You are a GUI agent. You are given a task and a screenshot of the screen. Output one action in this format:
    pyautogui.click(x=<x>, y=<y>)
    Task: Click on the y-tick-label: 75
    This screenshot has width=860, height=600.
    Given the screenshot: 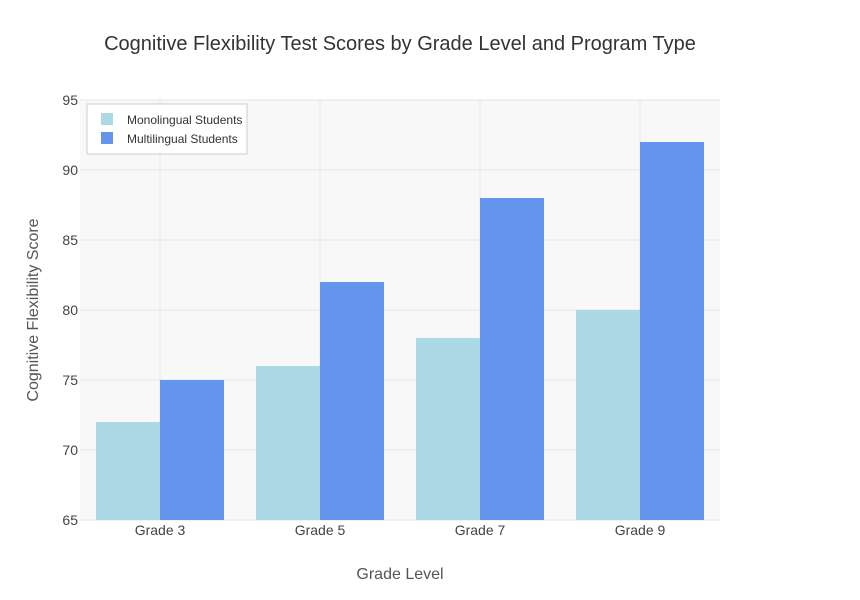 What is the action you would take?
    pyautogui.click(x=70, y=380)
    